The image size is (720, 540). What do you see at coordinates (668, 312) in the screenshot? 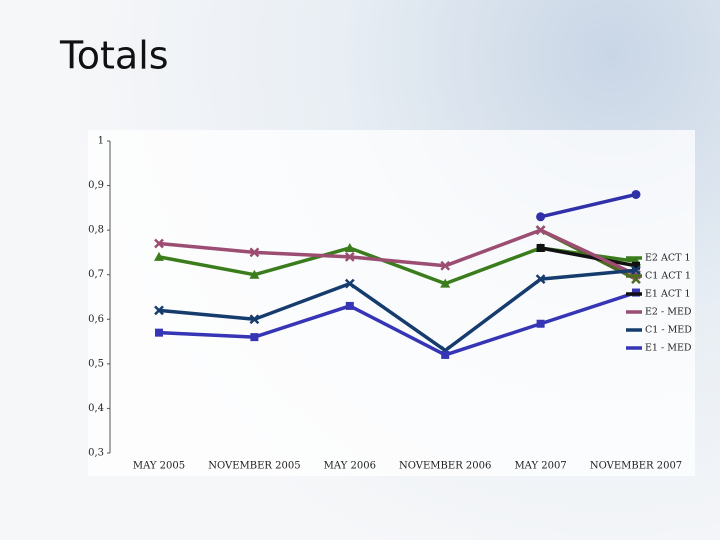
I see `legend-label: E2 - MED` at bounding box center [668, 312].